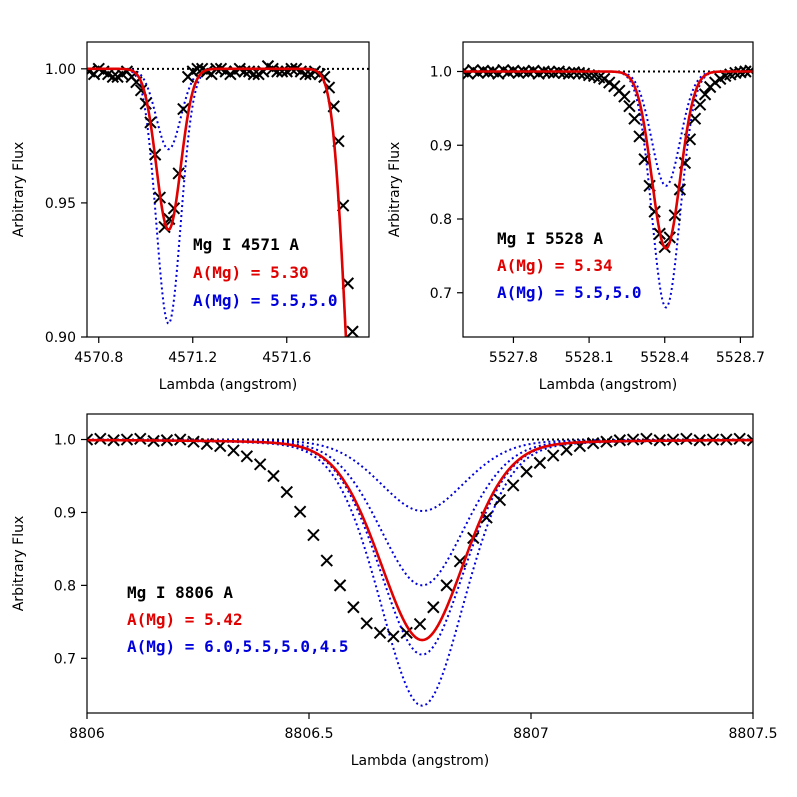  I want to click on x-tick-label: 4570.8, so click(98, 358).